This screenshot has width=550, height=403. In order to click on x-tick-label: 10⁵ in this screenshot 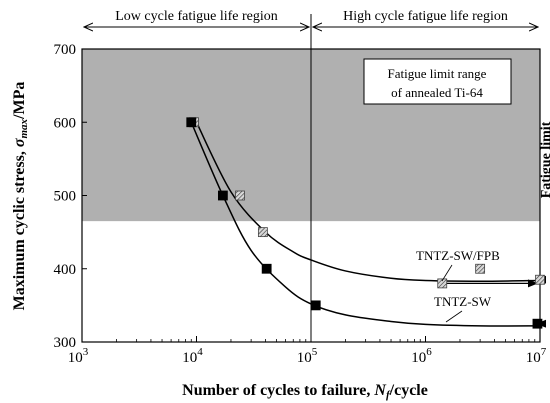, I will do `click(307, 356)`.